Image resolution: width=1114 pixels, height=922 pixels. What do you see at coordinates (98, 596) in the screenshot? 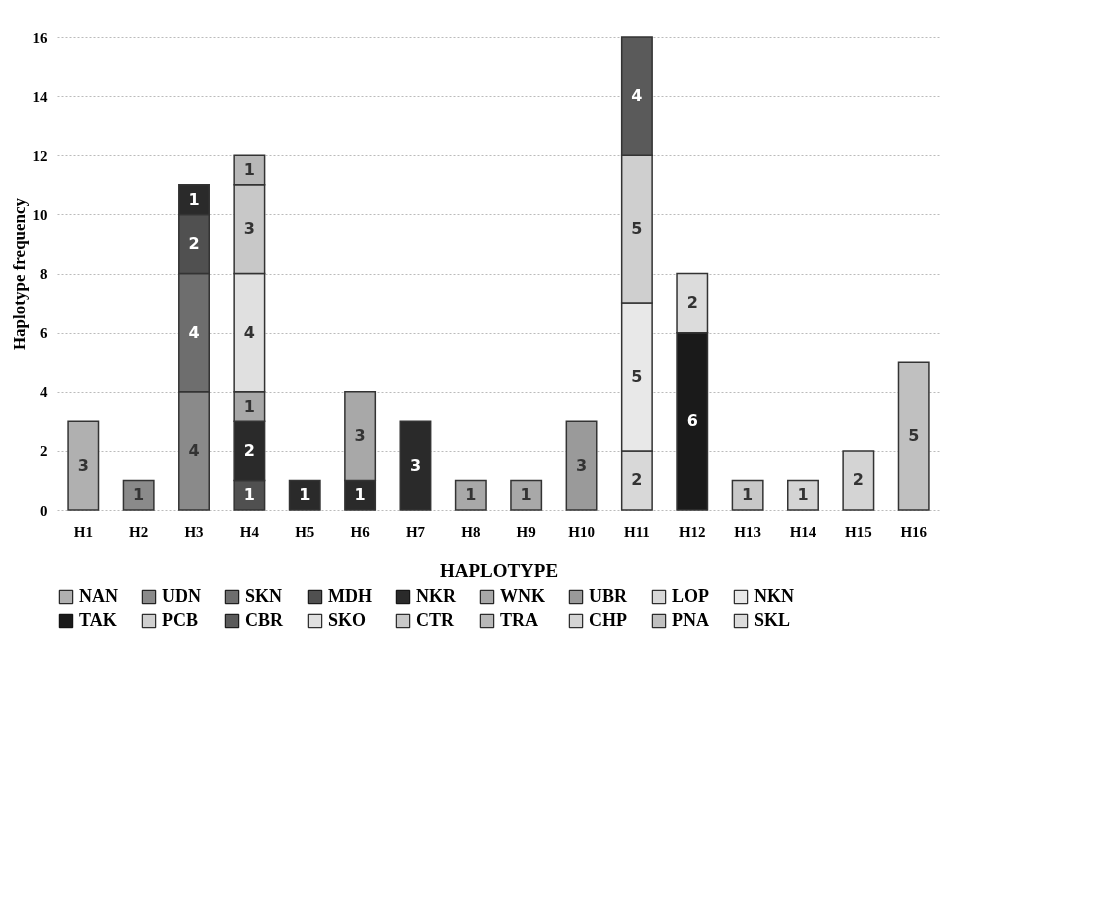
I see `legend-label: NAN` at bounding box center [98, 596].